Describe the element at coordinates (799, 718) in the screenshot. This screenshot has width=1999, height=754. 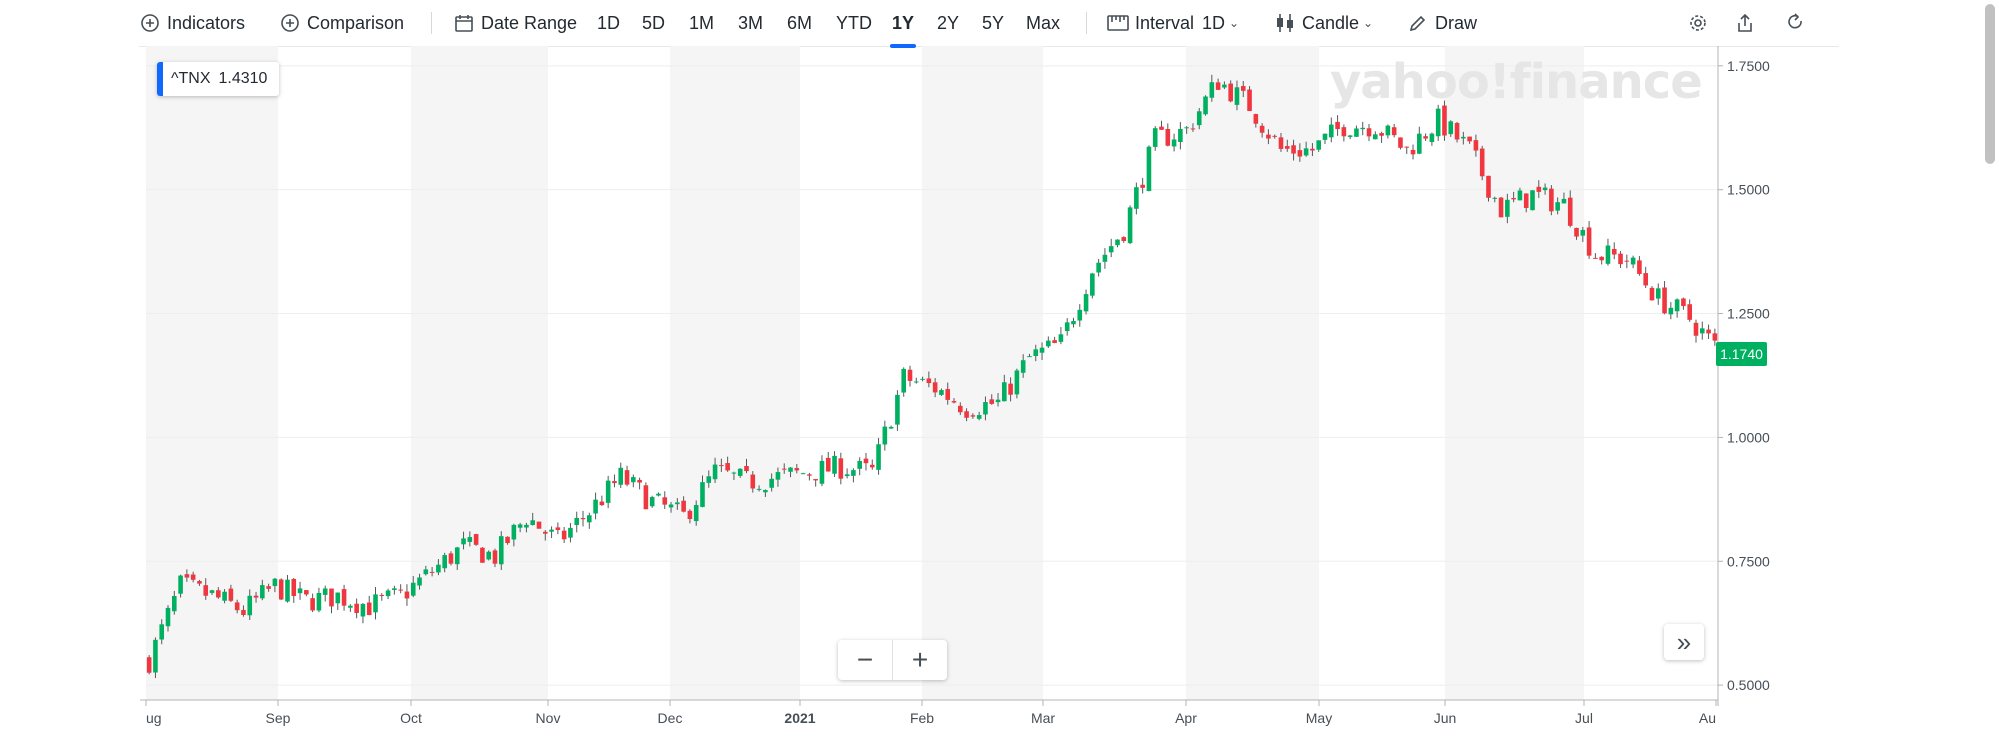
I see `x-tick-label: 2021` at that location.